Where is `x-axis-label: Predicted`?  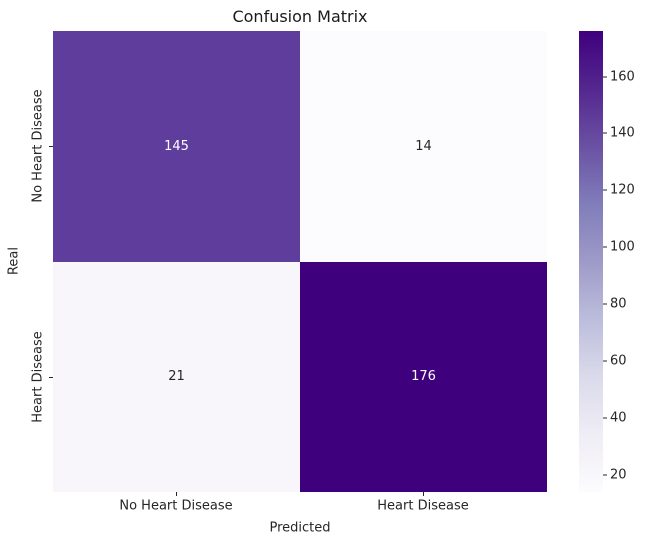 x-axis-label: Predicted is located at coordinates (300, 528).